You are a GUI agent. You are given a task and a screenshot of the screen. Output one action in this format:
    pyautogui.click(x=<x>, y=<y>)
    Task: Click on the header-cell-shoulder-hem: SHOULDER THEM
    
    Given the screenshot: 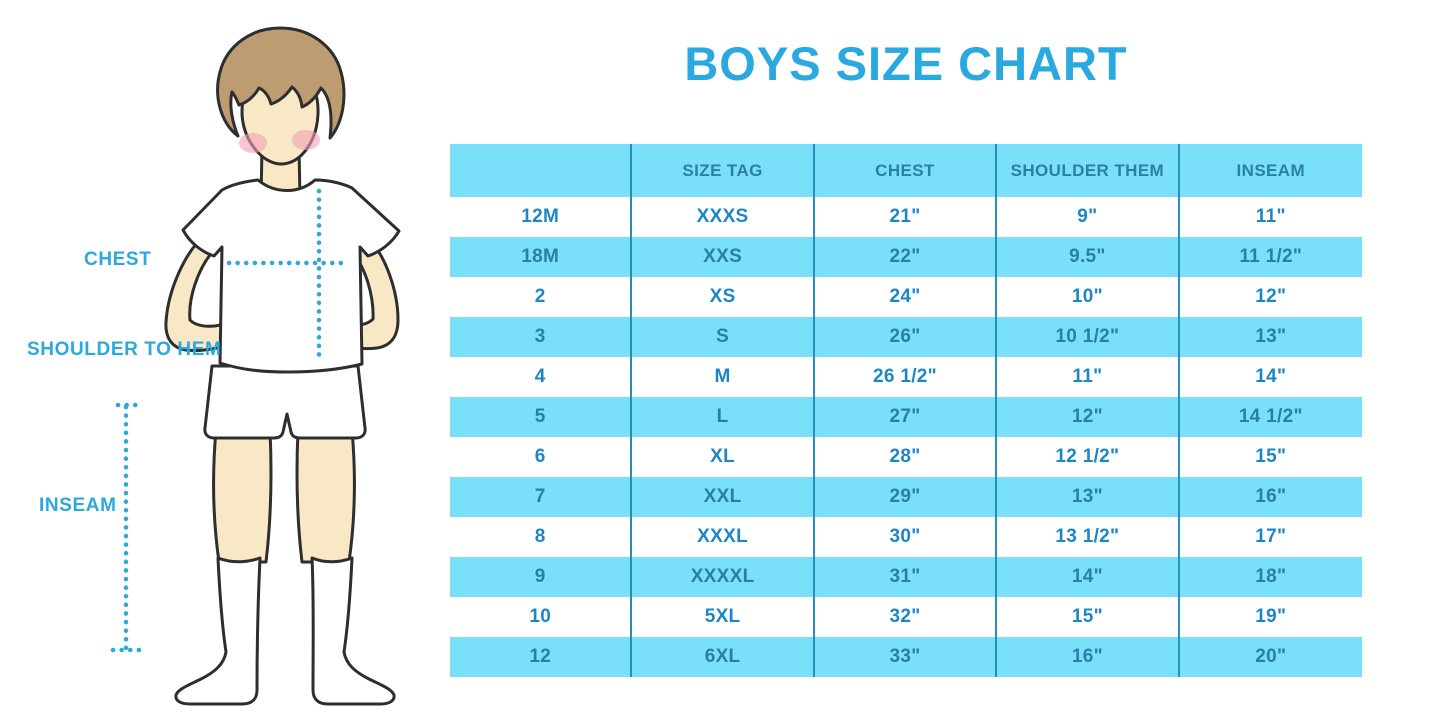 What is the action you would take?
    pyautogui.click(x=1088, y=170)
    